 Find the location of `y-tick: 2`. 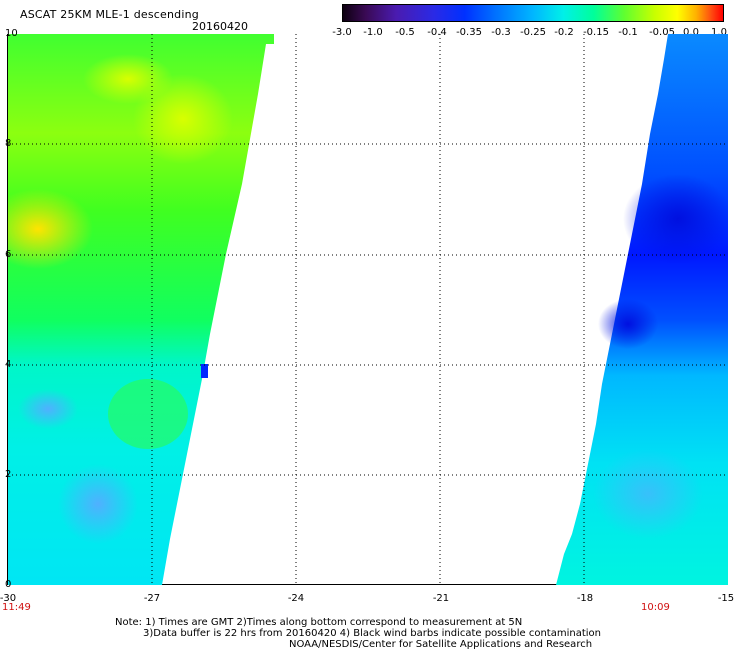

y-tick: 2 is located at coordinates (8, 474).